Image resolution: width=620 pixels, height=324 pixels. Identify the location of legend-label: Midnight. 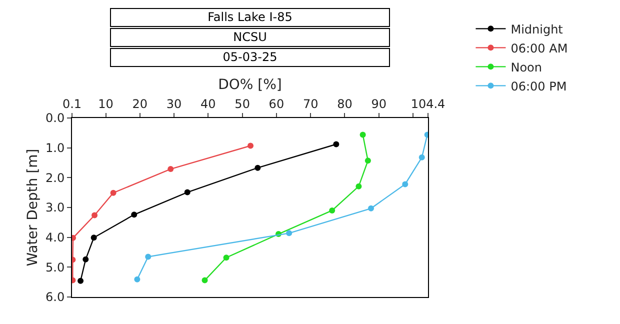
(537, 29).